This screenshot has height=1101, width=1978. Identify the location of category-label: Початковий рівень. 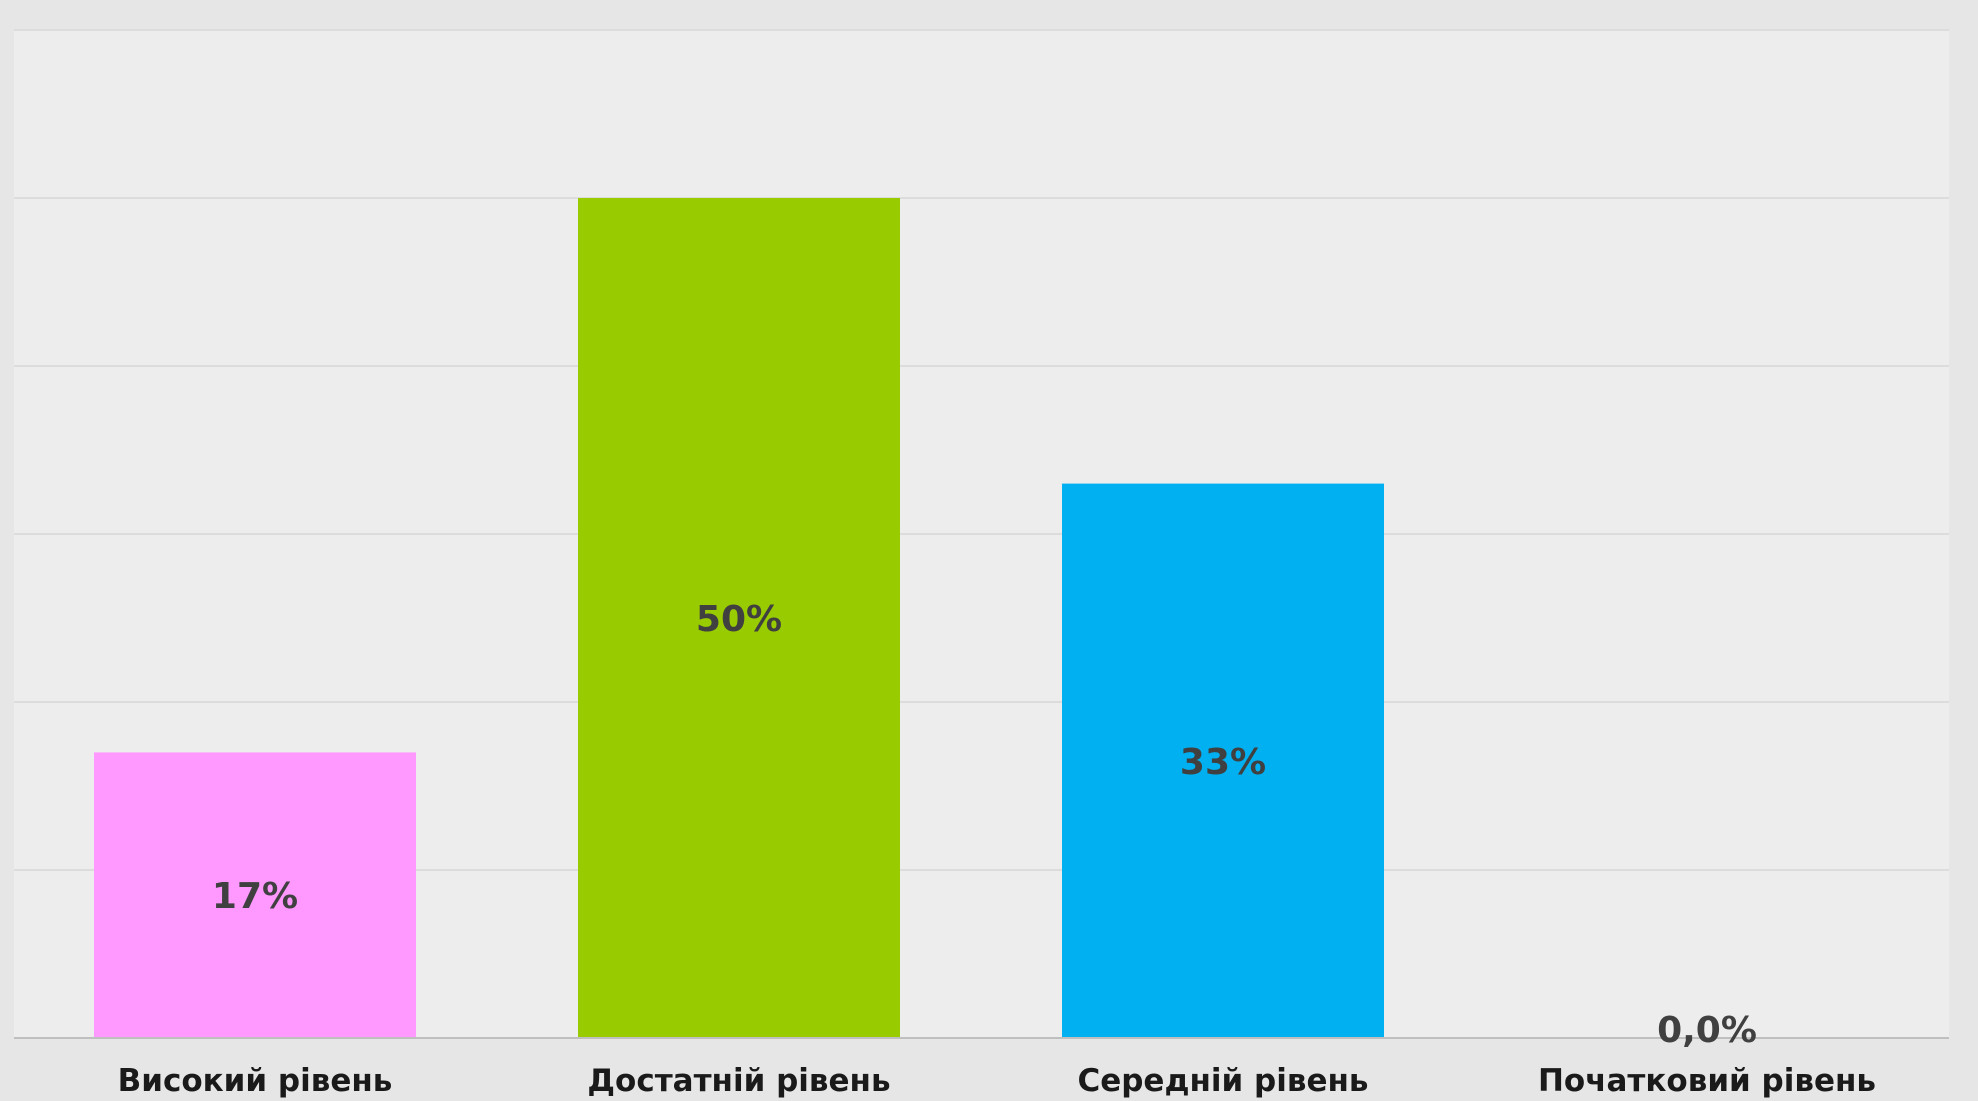
(1707, 1081).